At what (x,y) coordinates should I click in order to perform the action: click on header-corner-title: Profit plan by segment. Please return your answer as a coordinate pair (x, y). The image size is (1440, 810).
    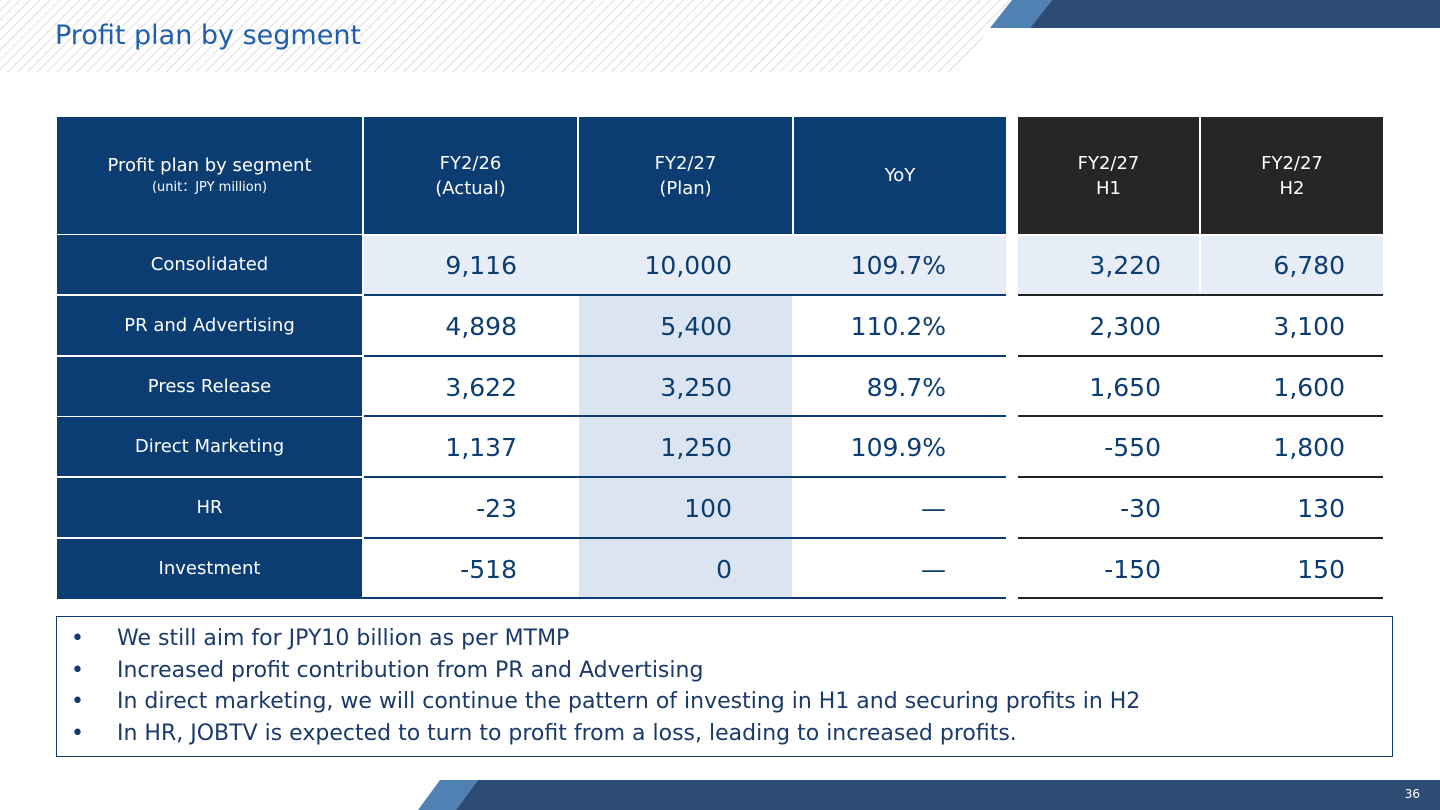
    Looking at the image, I should click on (209, 165).